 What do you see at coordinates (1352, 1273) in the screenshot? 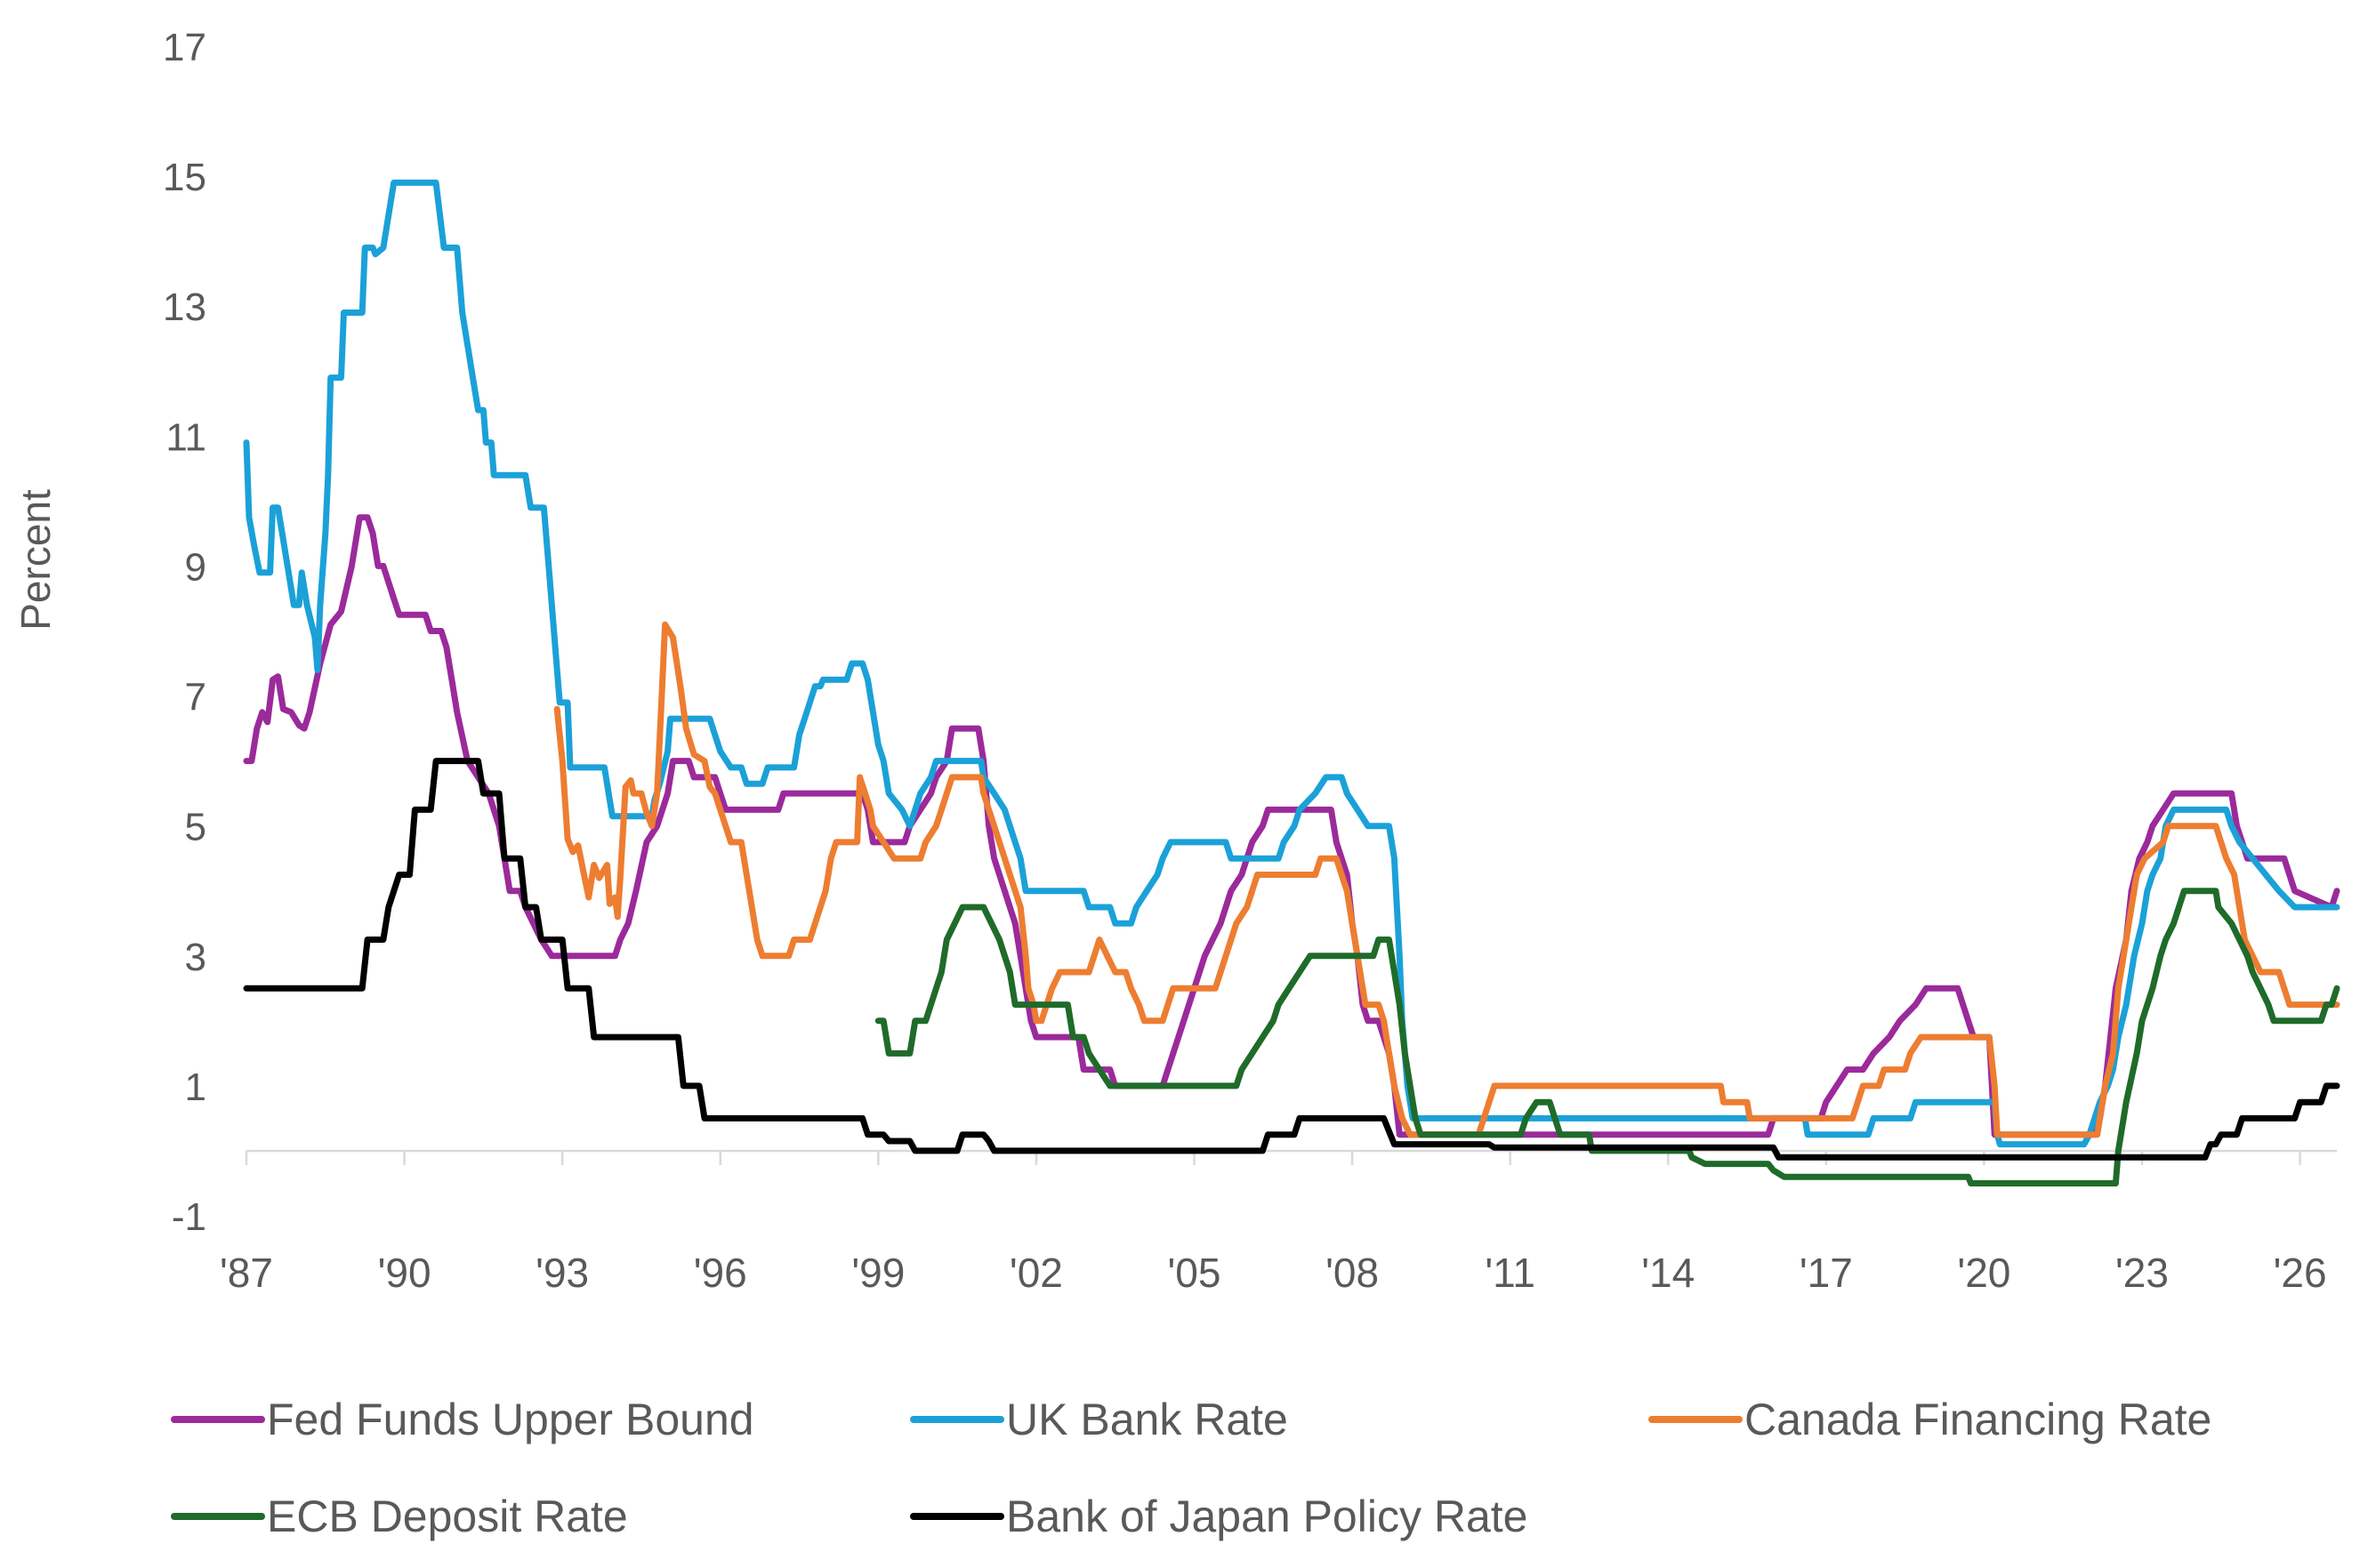
I see `x-tick-label: '08` at bounding box center [1352, 1273].